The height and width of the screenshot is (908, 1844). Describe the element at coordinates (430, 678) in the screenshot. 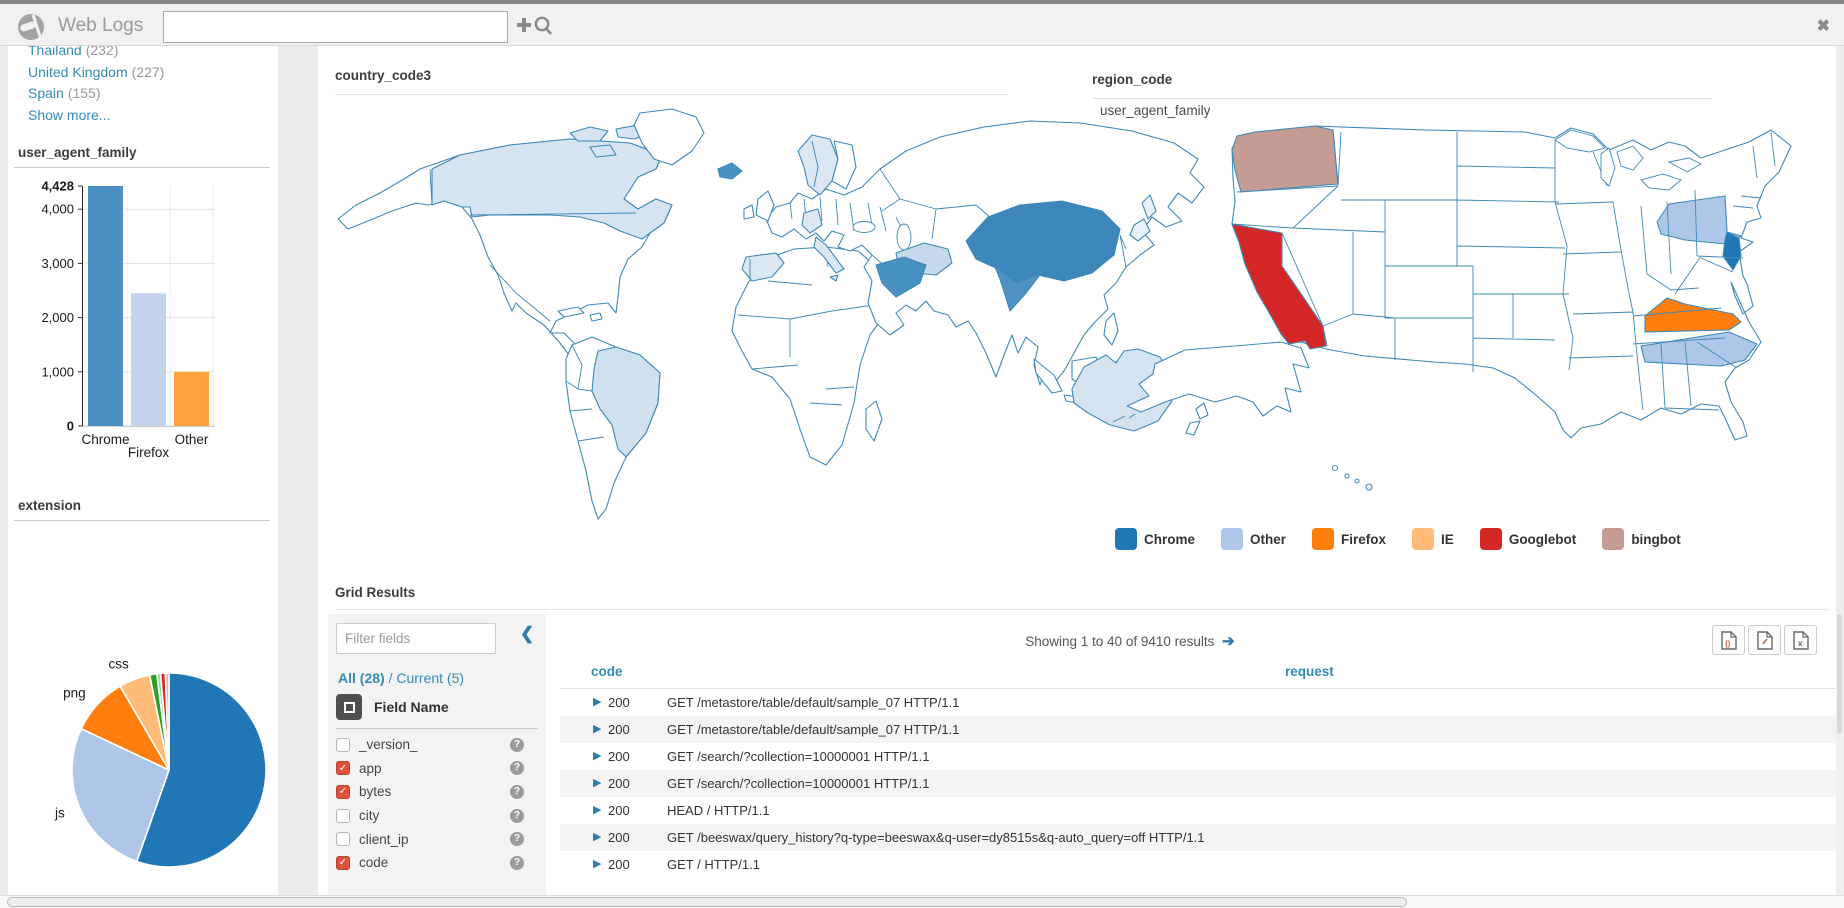

I see `current-fields-link: Current (5)` at that location.